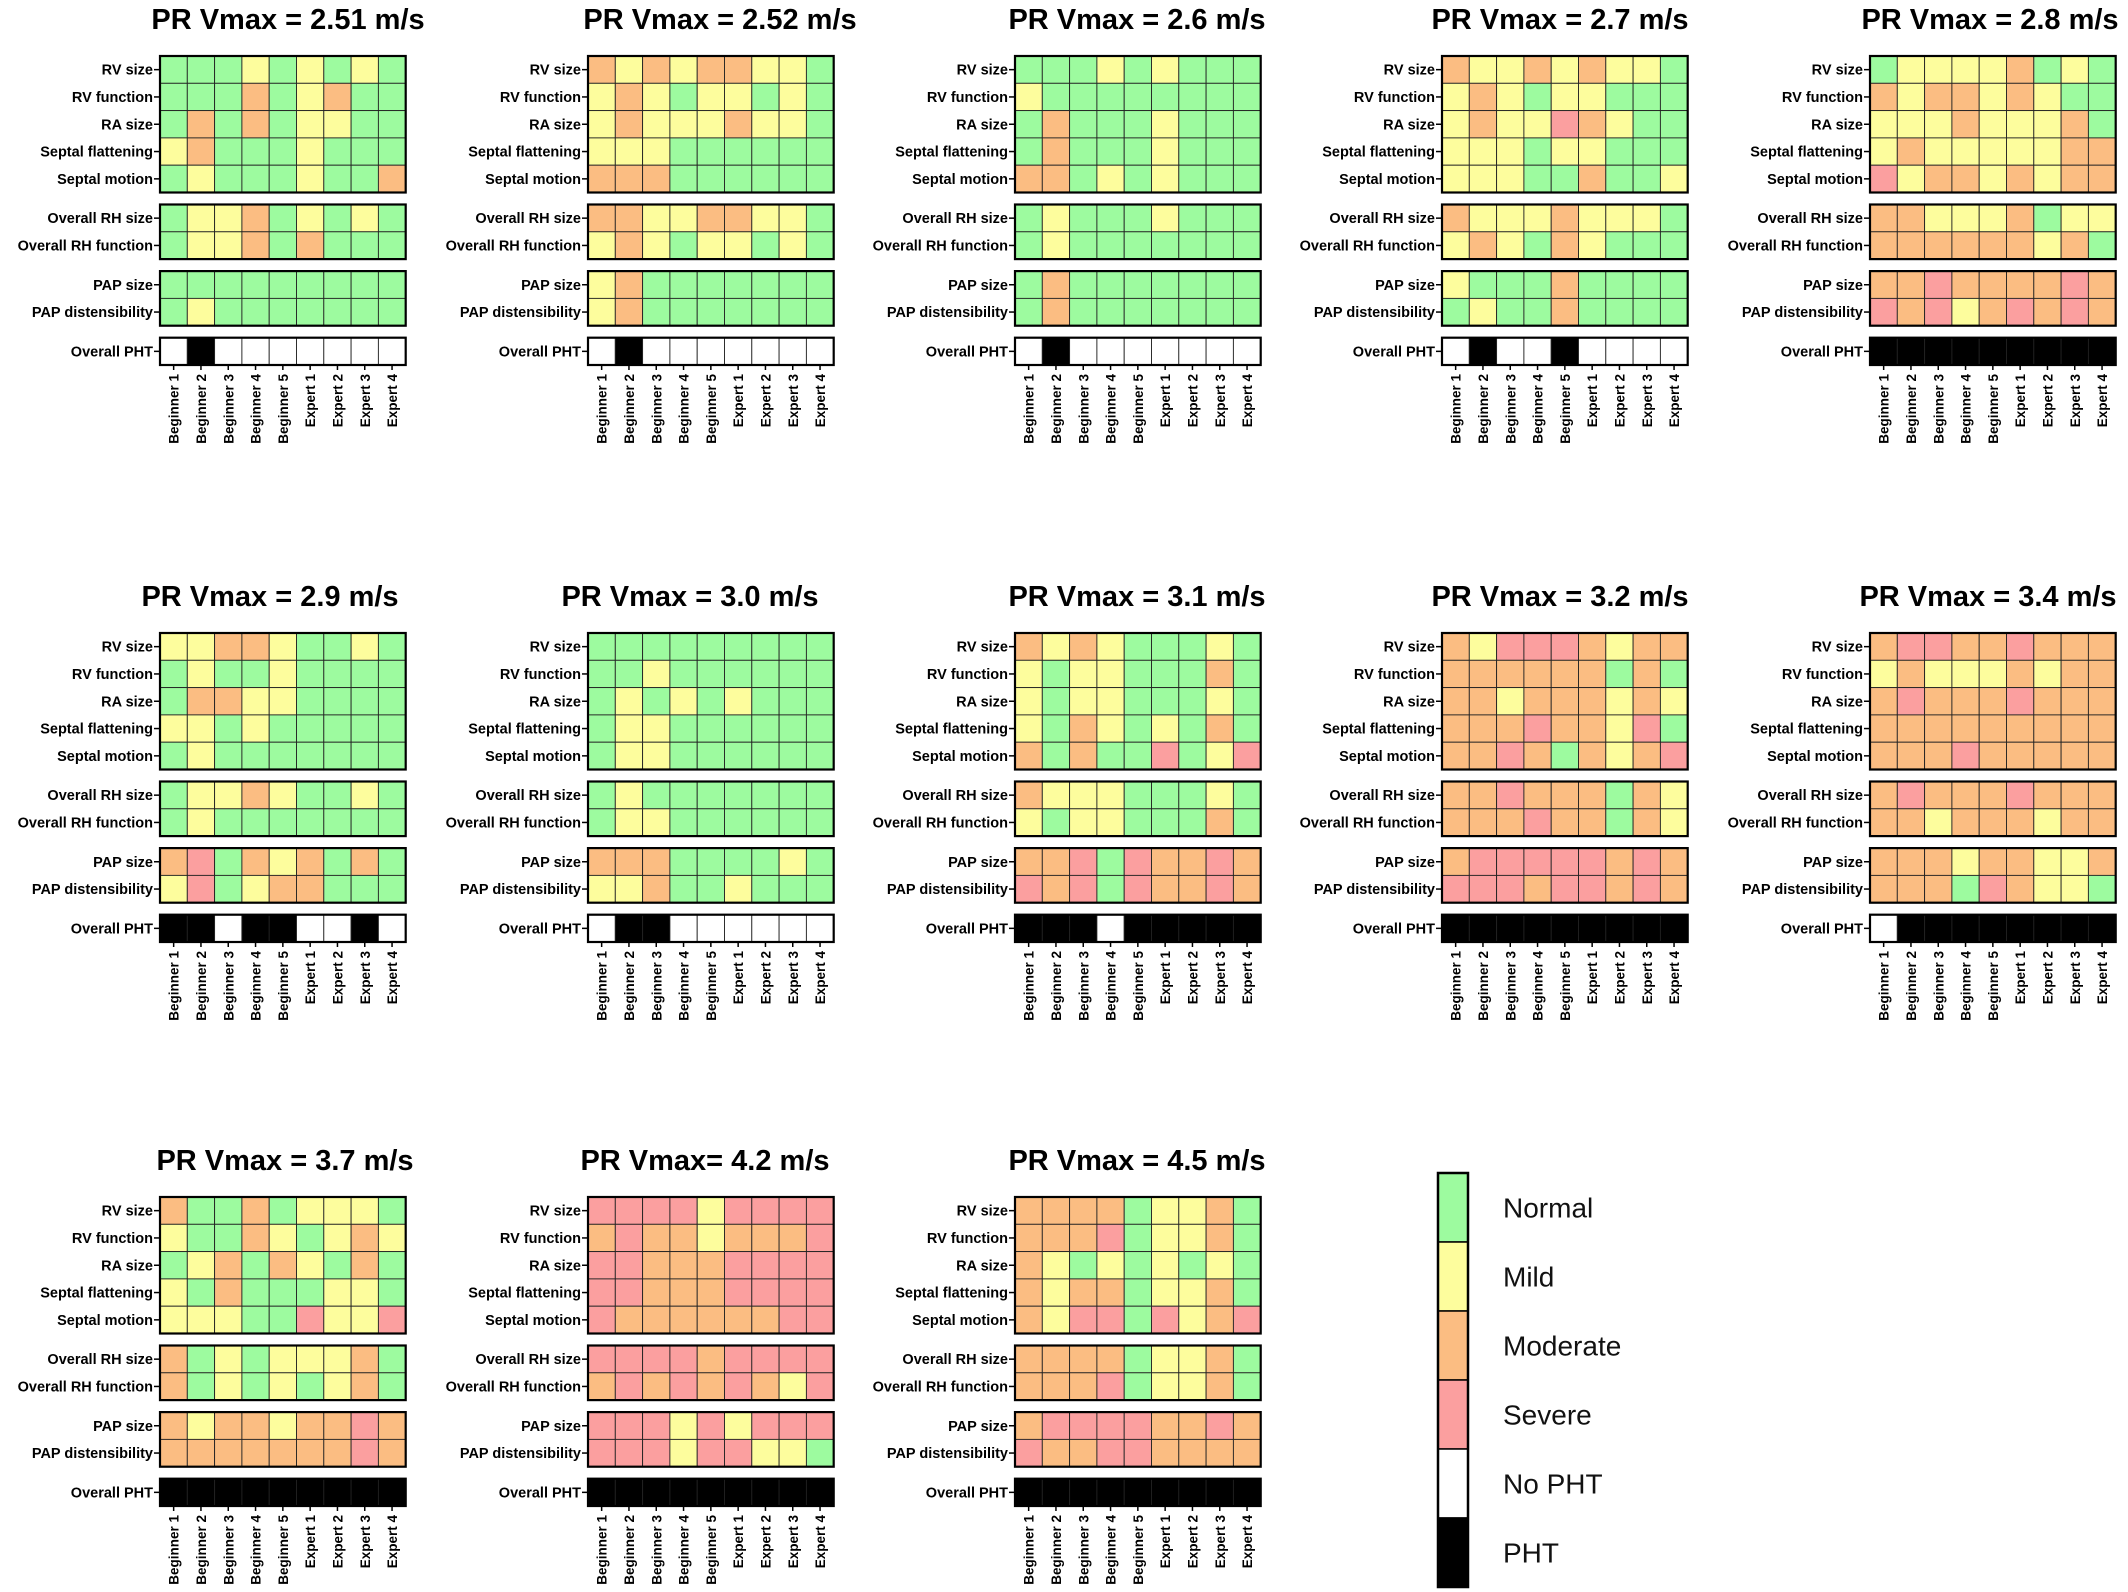 The image size is (2128, 1592). I want to click on group-border, so click(1564, 875).